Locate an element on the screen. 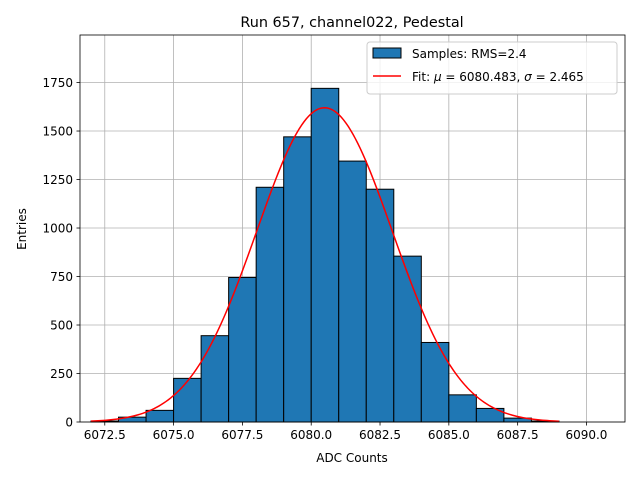 This screenshot has height=480, width=640. x-tick-label: 6082.5 is located at coordinates (380, 435).